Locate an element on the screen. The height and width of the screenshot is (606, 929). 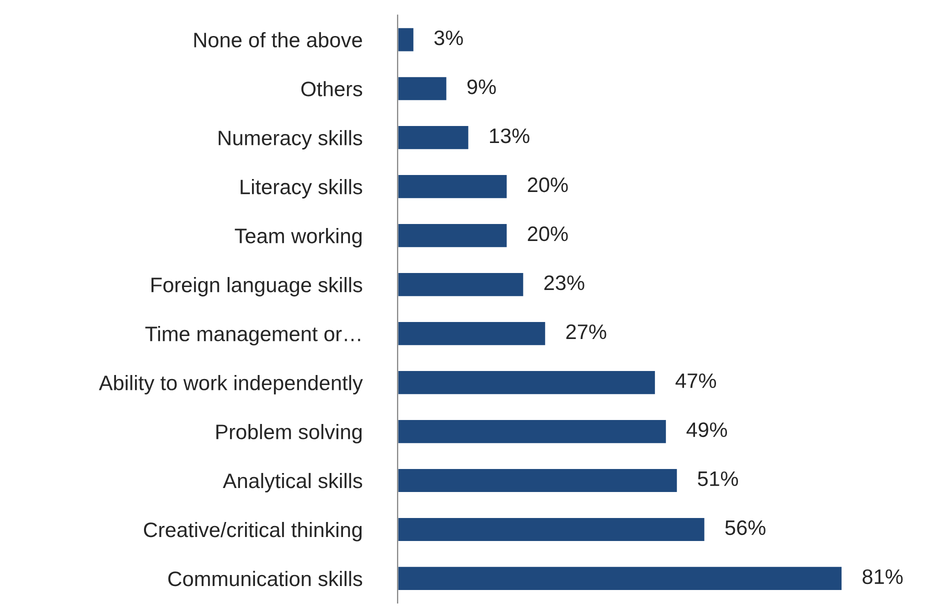
y-tick-label: Others is located at coordinates (331, 88).